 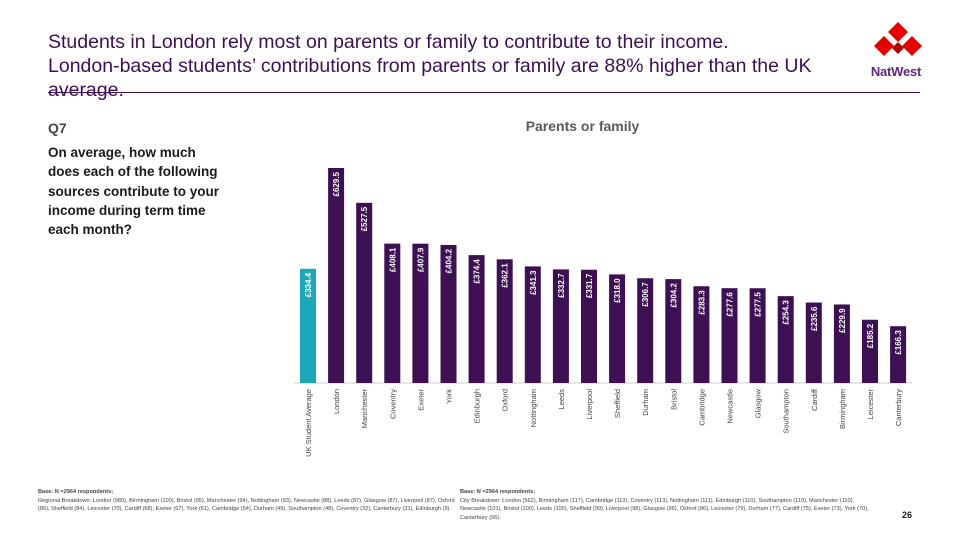 I want to click on data-label: £235.6, so click(x=814, y=318).